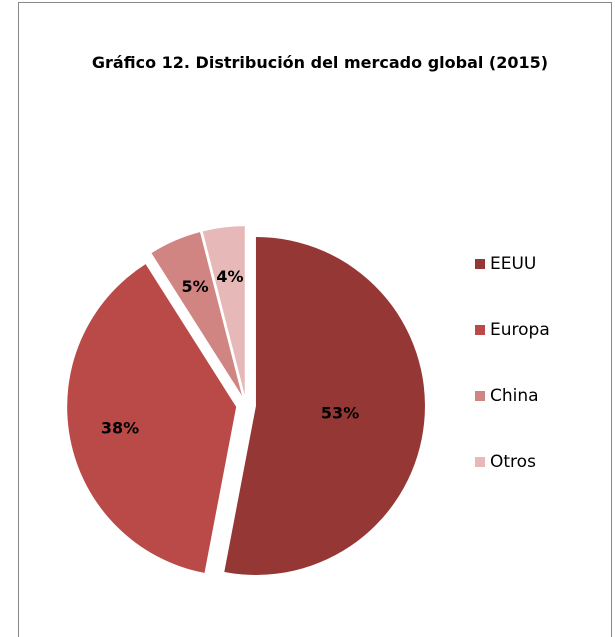 This screenshot has height=637, width=615. What do you see at coordinates (514, 396) in the screenshot?
I see `legend-label: China` at bounding box center [514, 396].